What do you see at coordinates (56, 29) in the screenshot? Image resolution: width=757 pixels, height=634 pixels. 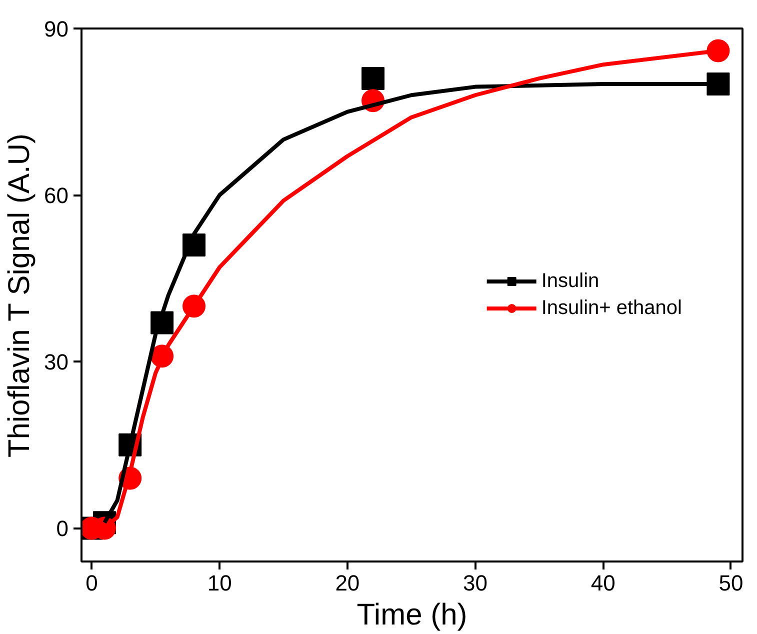 I see `y-tick-label: 90` at bounding box center [56, 29].